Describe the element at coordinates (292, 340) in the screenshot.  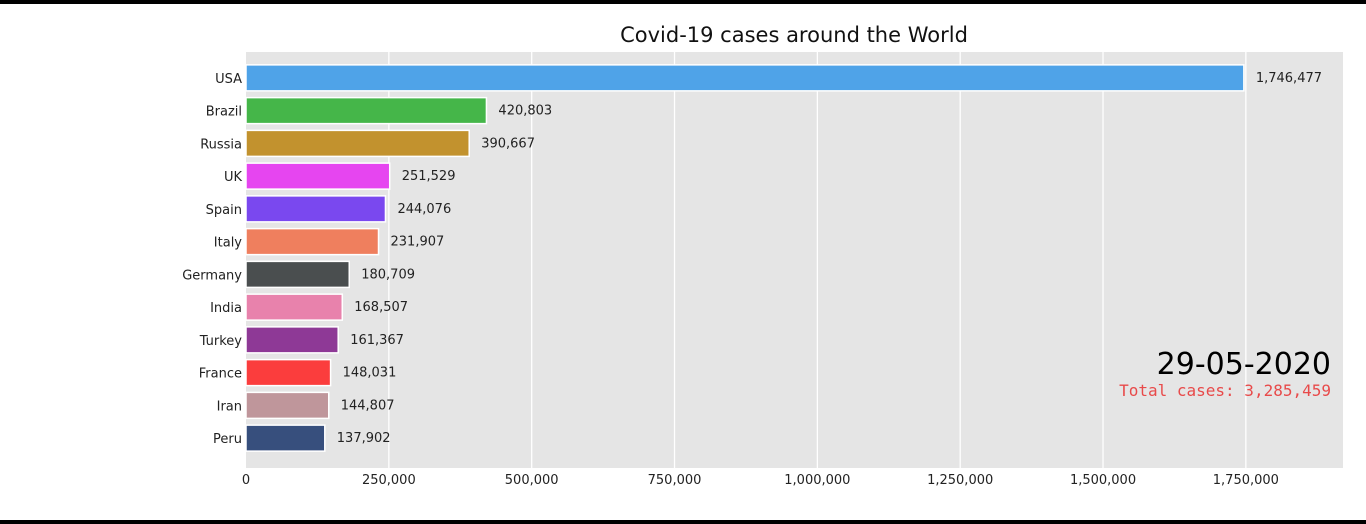
I see `bar-turkey` at that location.